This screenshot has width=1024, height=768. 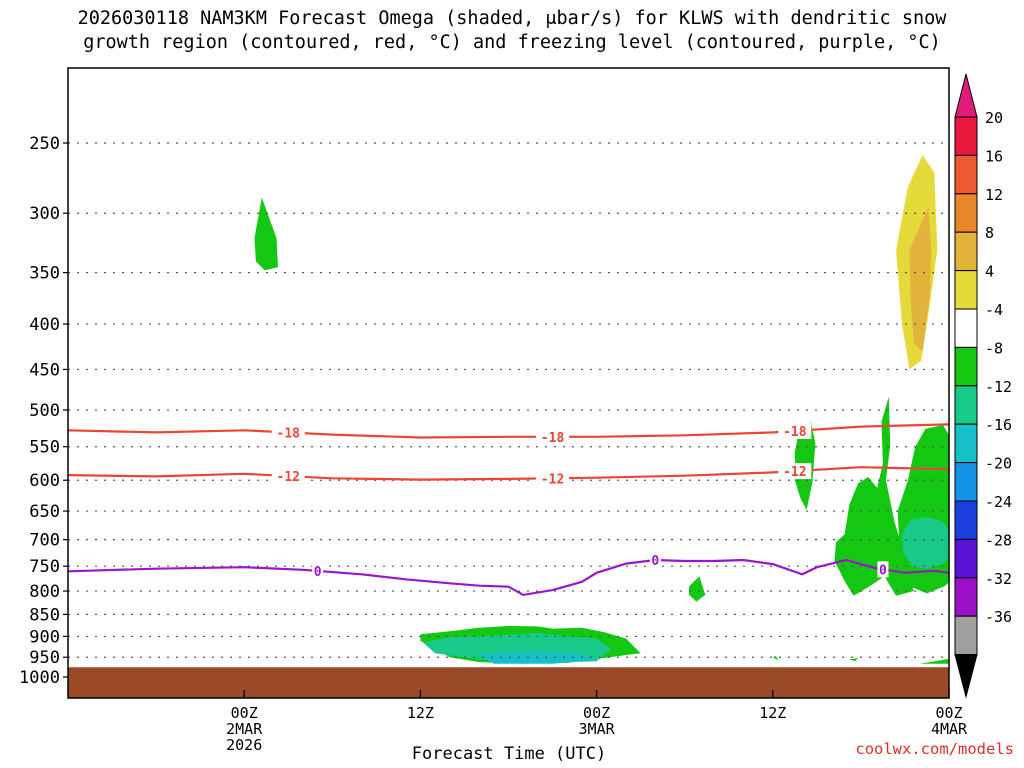 I want to click on contour-label-2-1: 0, so click(x=655, y=561).